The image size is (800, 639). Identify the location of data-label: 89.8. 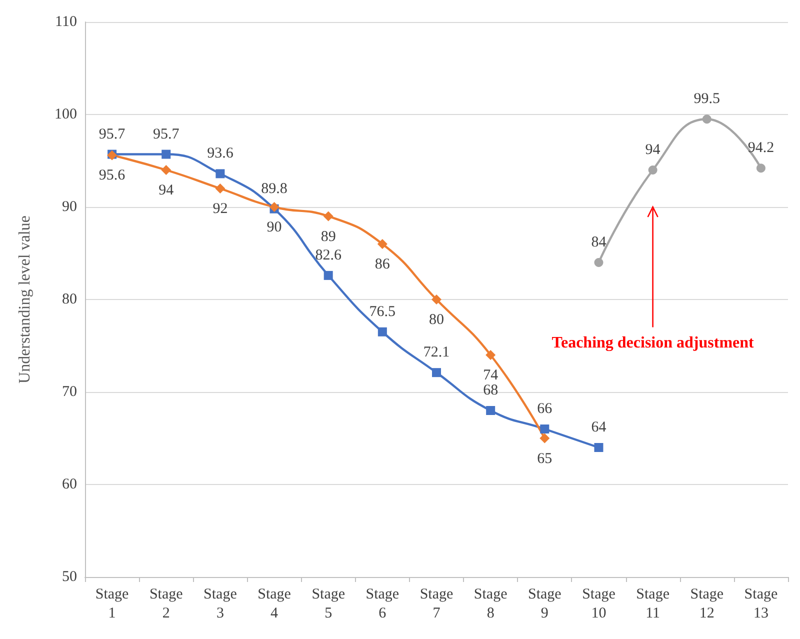
(274, 188).